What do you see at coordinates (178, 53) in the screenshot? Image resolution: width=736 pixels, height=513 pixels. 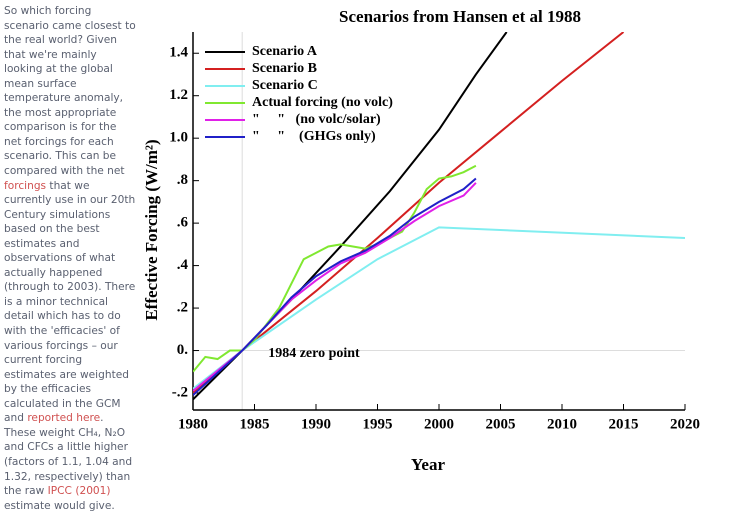 I see `y-tick-label: 1.4` at bounding box center [178, 53].